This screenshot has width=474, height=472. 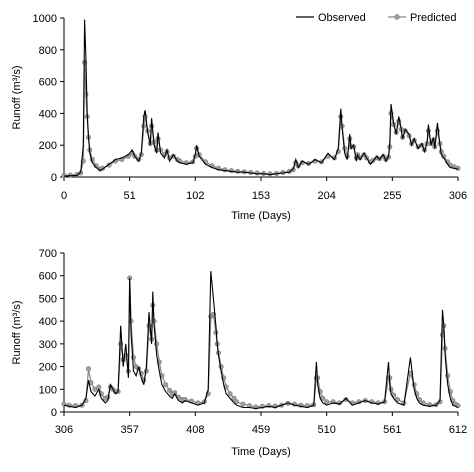 I want to click on c2-y-tick-label: 600, so click(x=48, y=277).